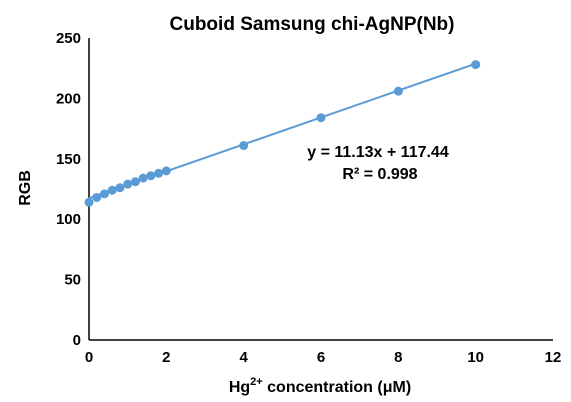  I want to click on x-axis-label: Hg2+ concentration (μM), so click(320, 386).